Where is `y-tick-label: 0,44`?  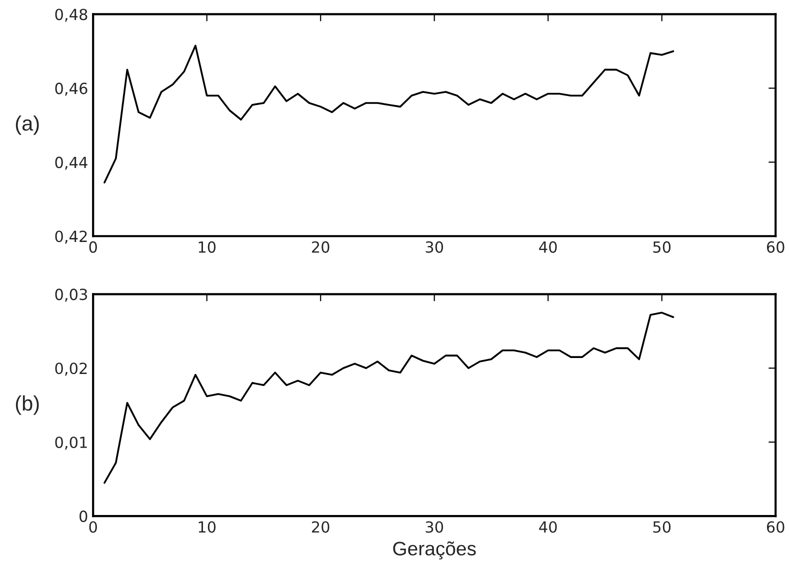 y-tick-label: 0,44 is located at coordinates (71, 163).